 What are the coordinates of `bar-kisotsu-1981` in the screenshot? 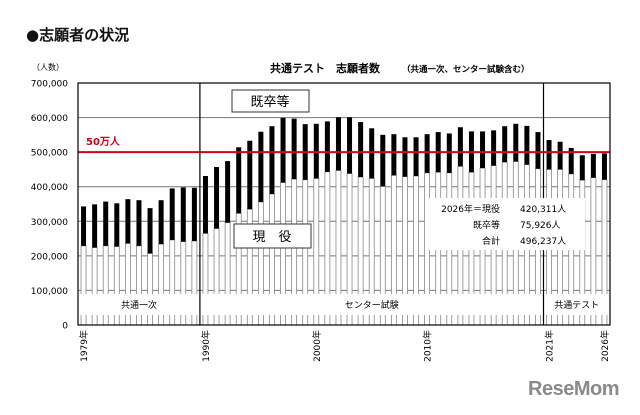 It's located at (106, 223).